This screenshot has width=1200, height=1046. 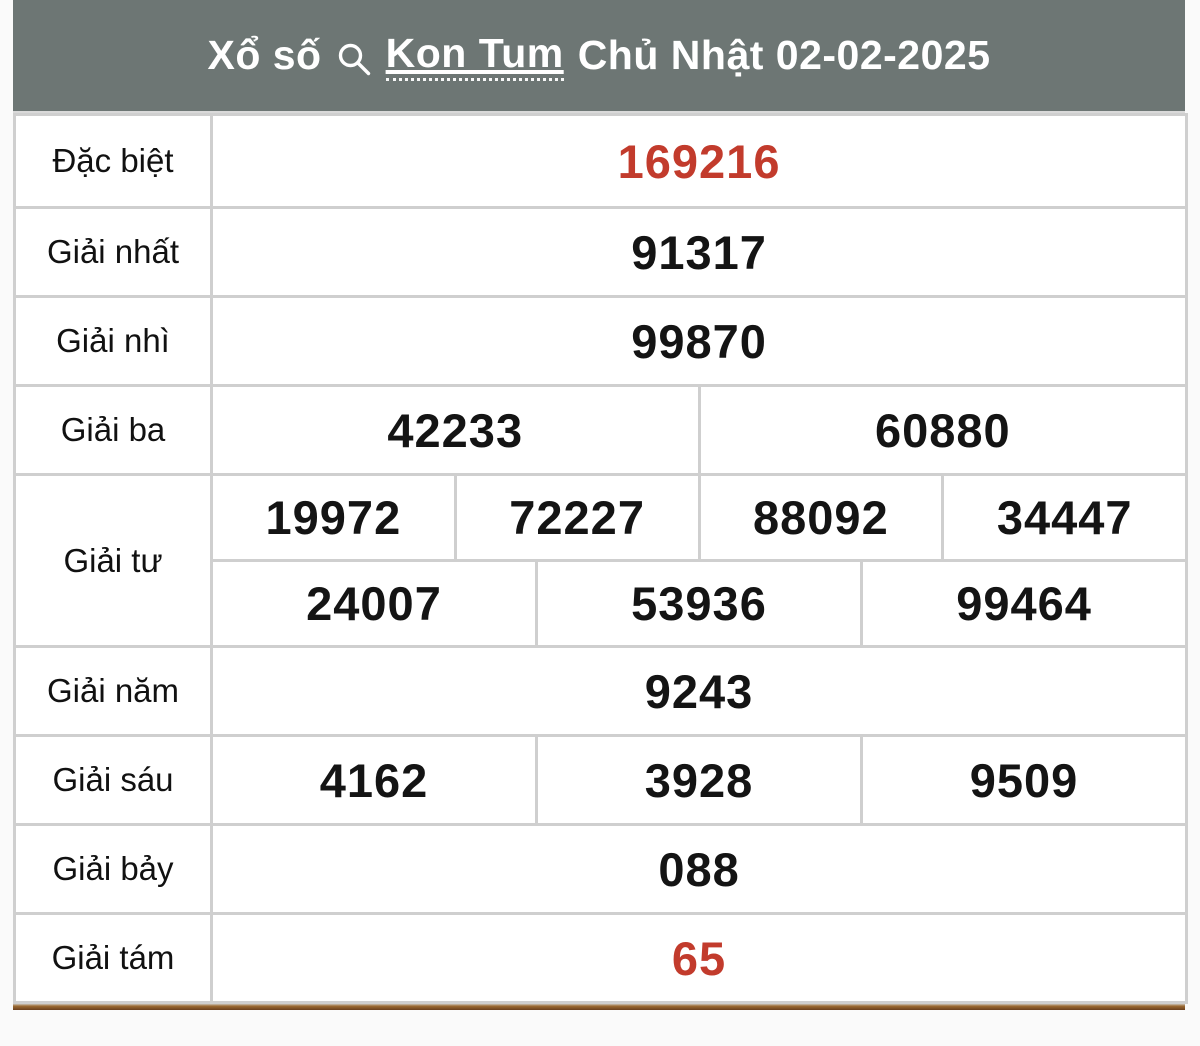 I want to click on prize-value: 4162, so click(x=374, y=780).